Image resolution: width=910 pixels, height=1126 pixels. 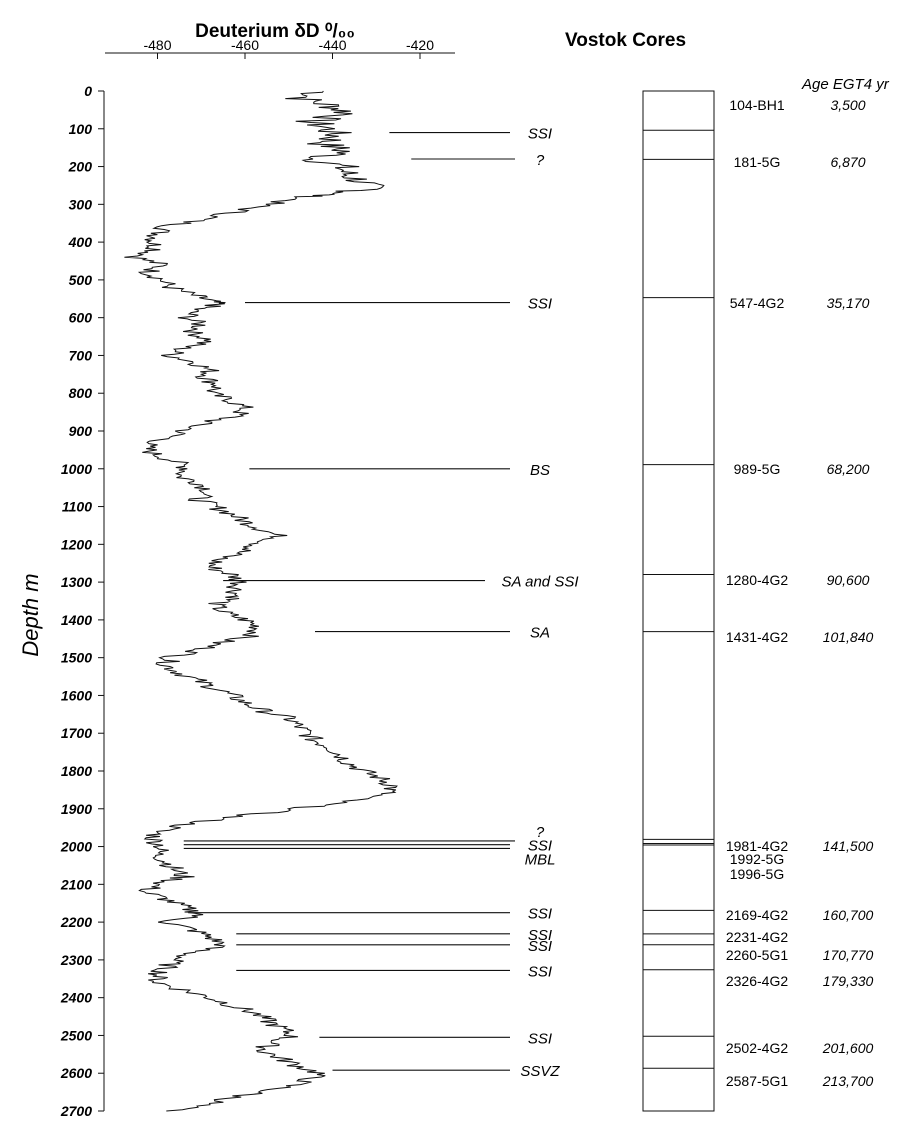 What do you see at coordinates (848, 1048) in the screenshot?
I see `core-age-label: 201,600` at bounding box center [848, 1048].